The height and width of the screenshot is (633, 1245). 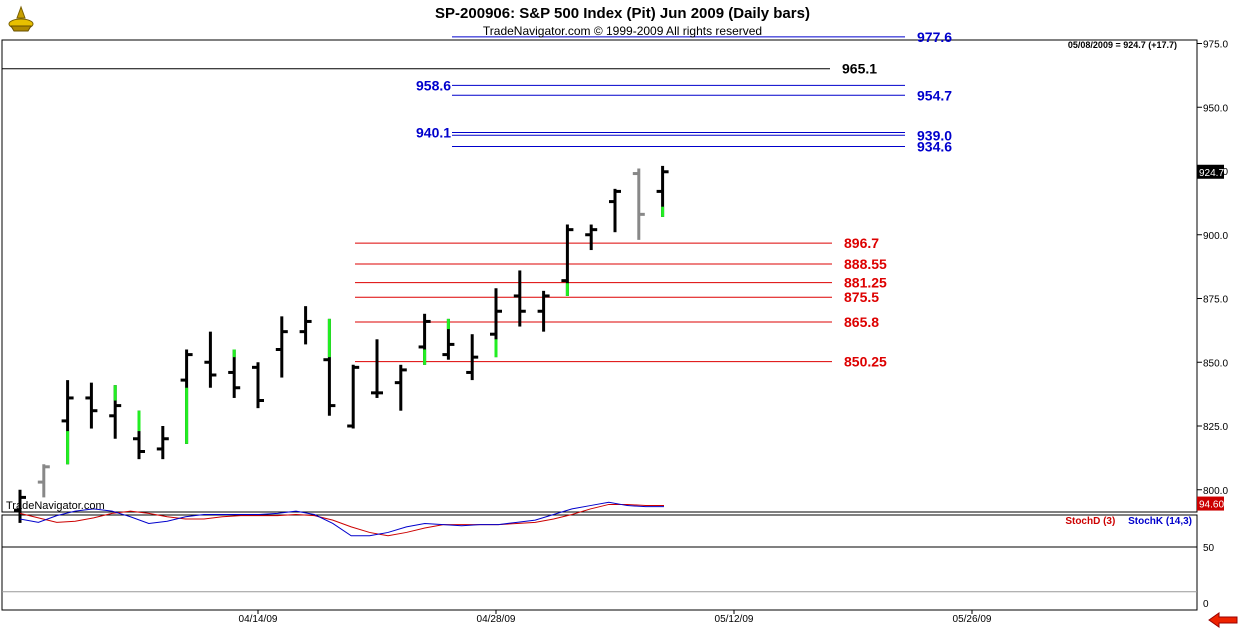 I want to click on date-tick-label: 05/12/09, so click(x=734, y=619).